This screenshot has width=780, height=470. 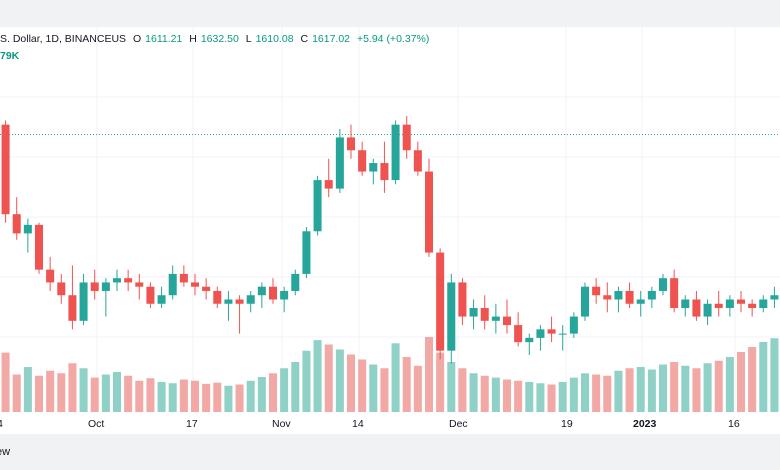 What do you see at coordinates (164, 39) in the screenshot?
I see `open-value: 1611.21` at bounding box center [164, 39].